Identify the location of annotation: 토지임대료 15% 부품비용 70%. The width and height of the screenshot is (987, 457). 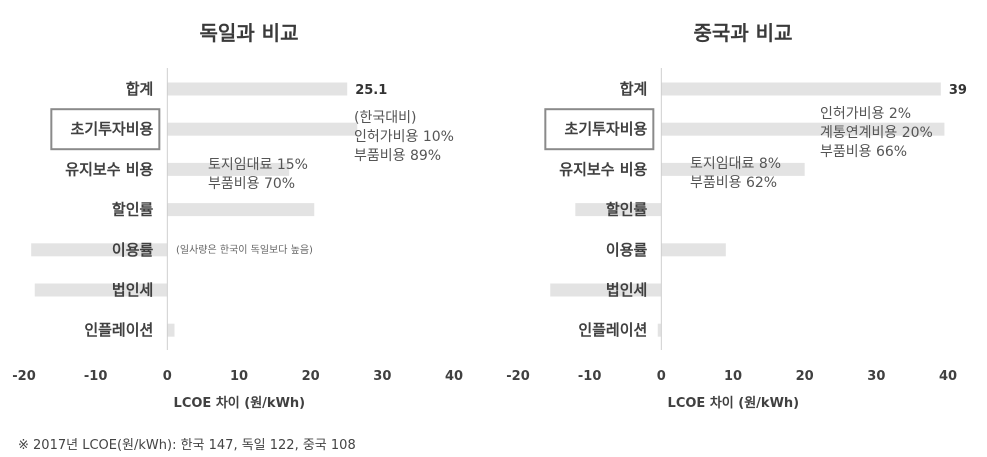
(258, 174).